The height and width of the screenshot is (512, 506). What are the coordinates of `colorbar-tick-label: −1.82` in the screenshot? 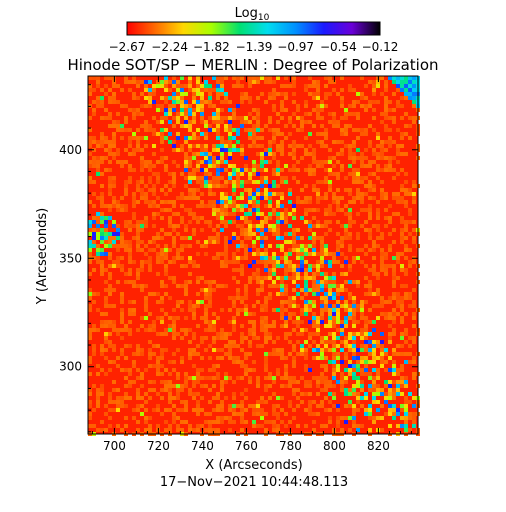 It's located at (211, 47).